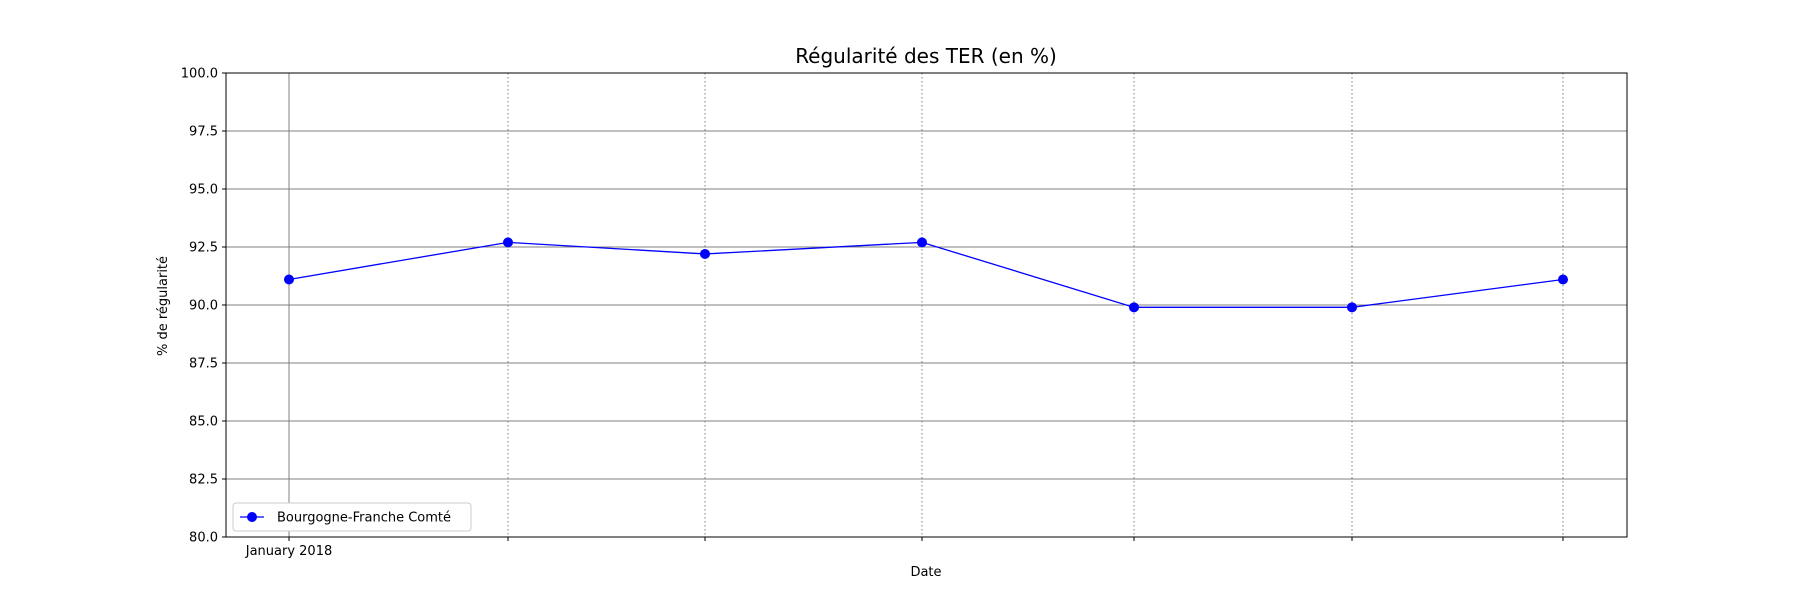  What do you see at coordinates (203, 190) in the screenshot?
I see `y-tick-label: 95.0` at bounding box center [203, 190].